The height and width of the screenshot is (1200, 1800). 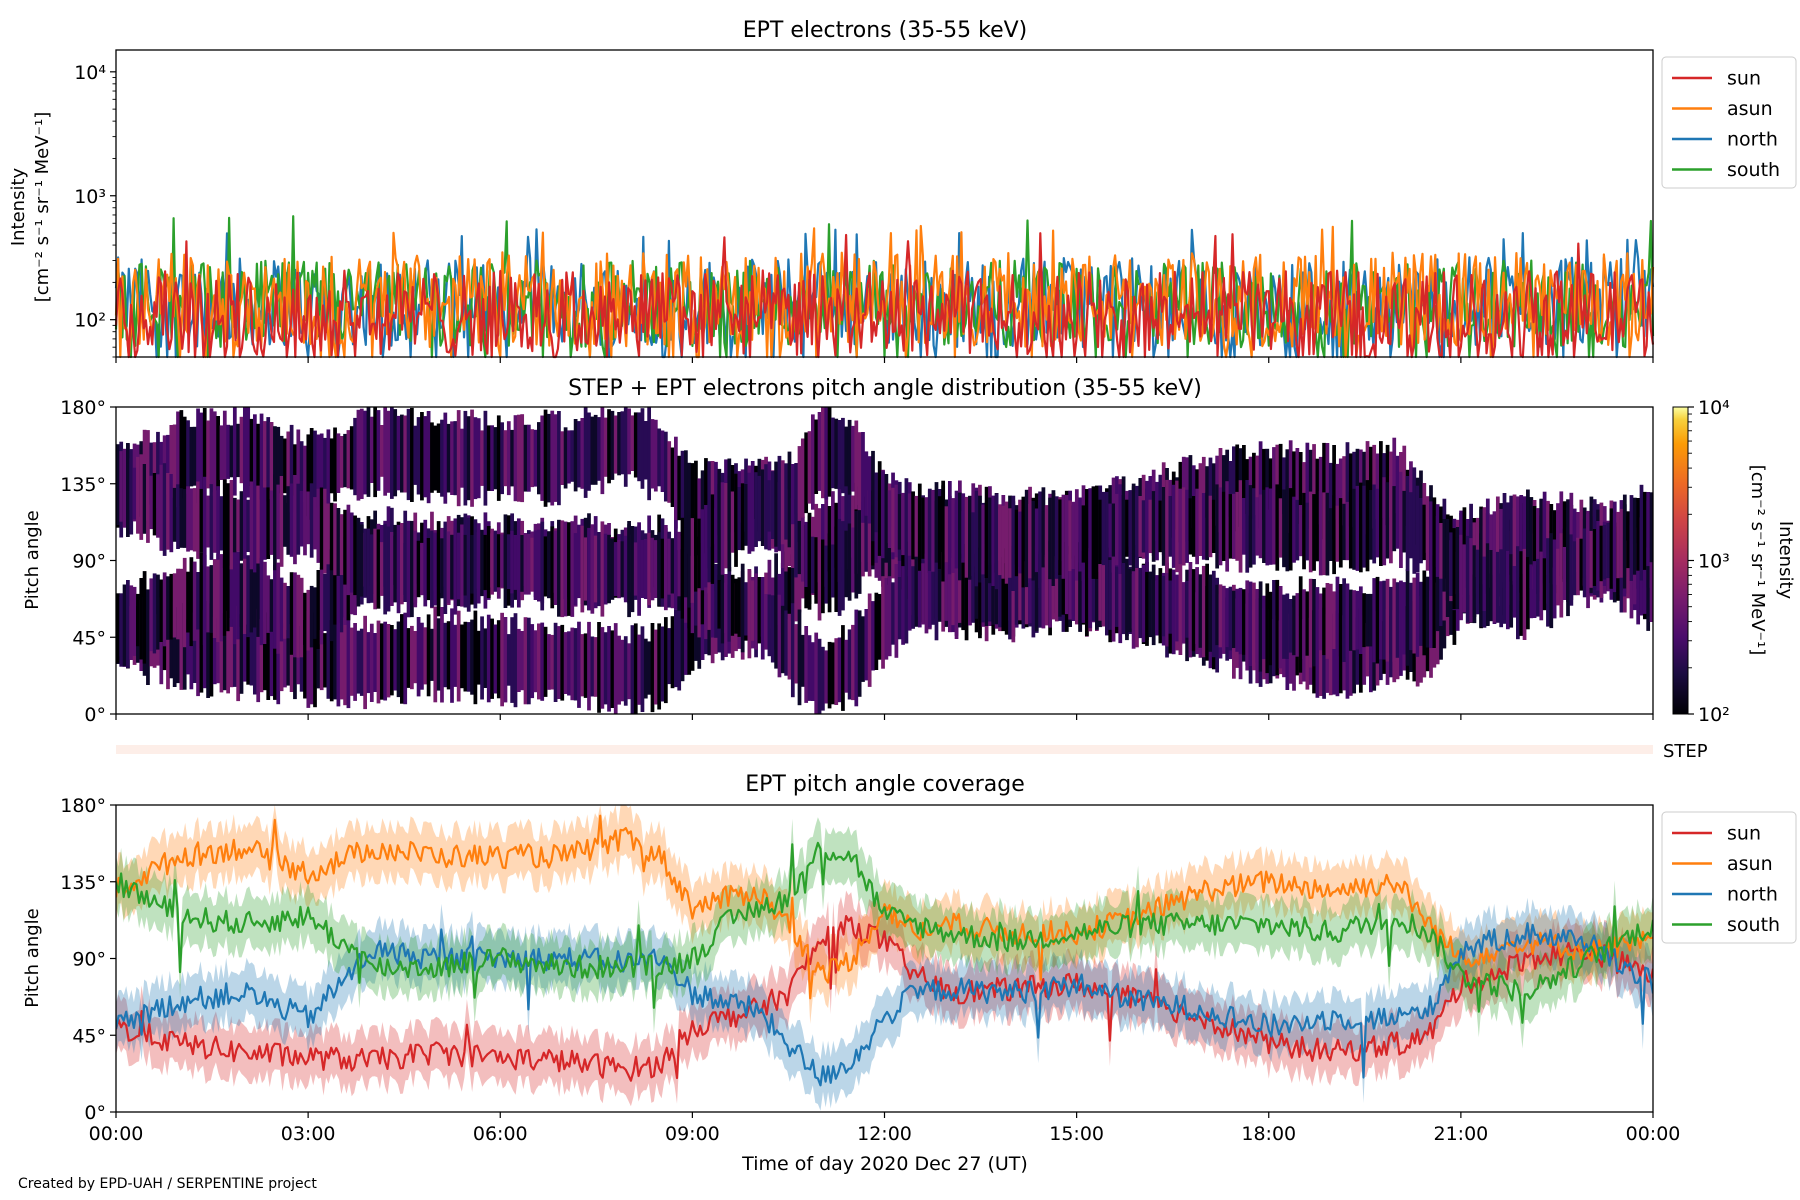 What do you see at coordinates (885, 30) in the screenshot?
I see `intensity-panel-title: EPT electrons (35-55 keV)` at bounding box center [885, 30].